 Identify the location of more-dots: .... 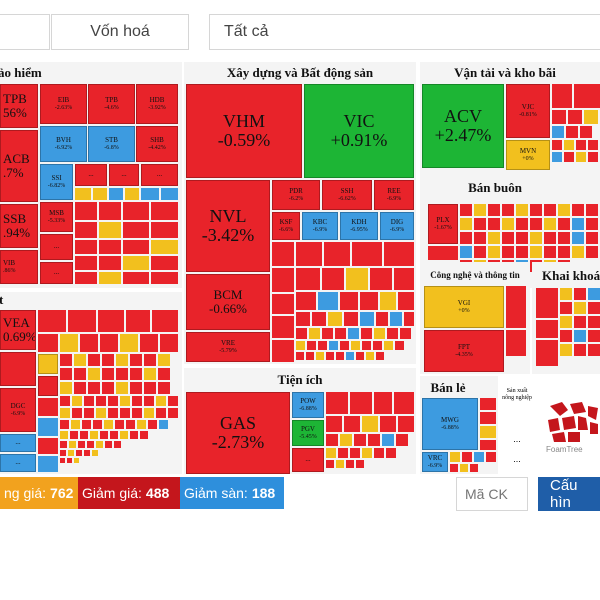
(517, 439).